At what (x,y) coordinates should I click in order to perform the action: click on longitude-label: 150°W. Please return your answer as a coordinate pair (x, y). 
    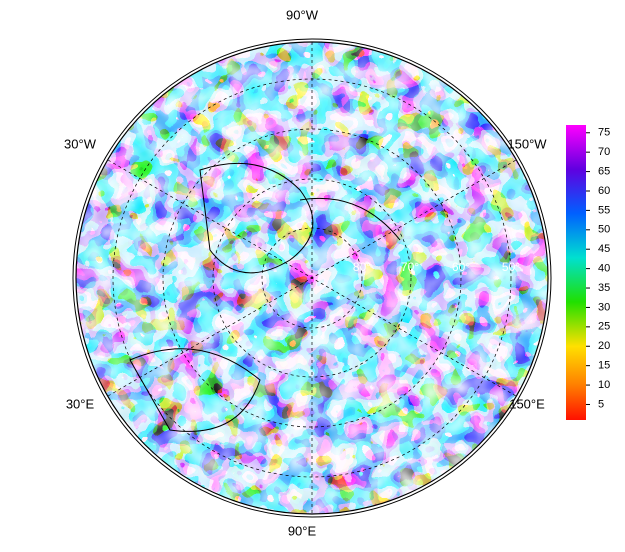
    Looking at the image, I should click on (527, 143).